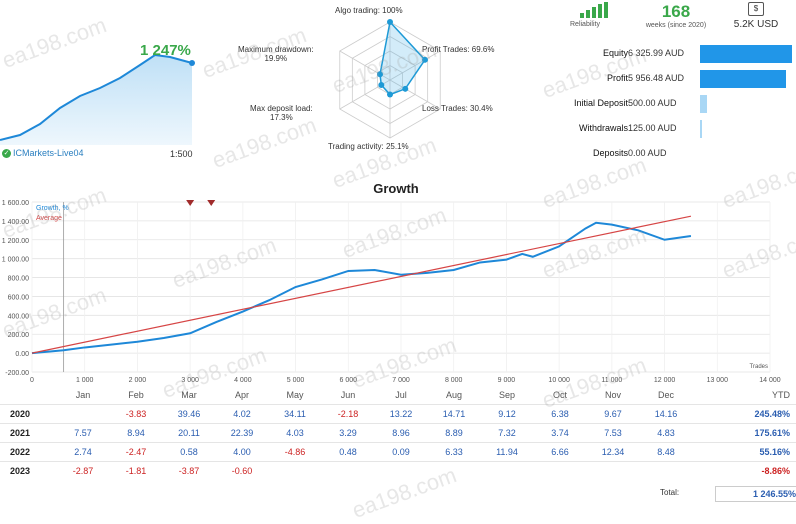 The height and width of the screenshot is (524, 796). What do you see at coordinates (454, 380) in the screenshot?
I see `x-tick-label: 8 000` at bounding box center [454, 380].